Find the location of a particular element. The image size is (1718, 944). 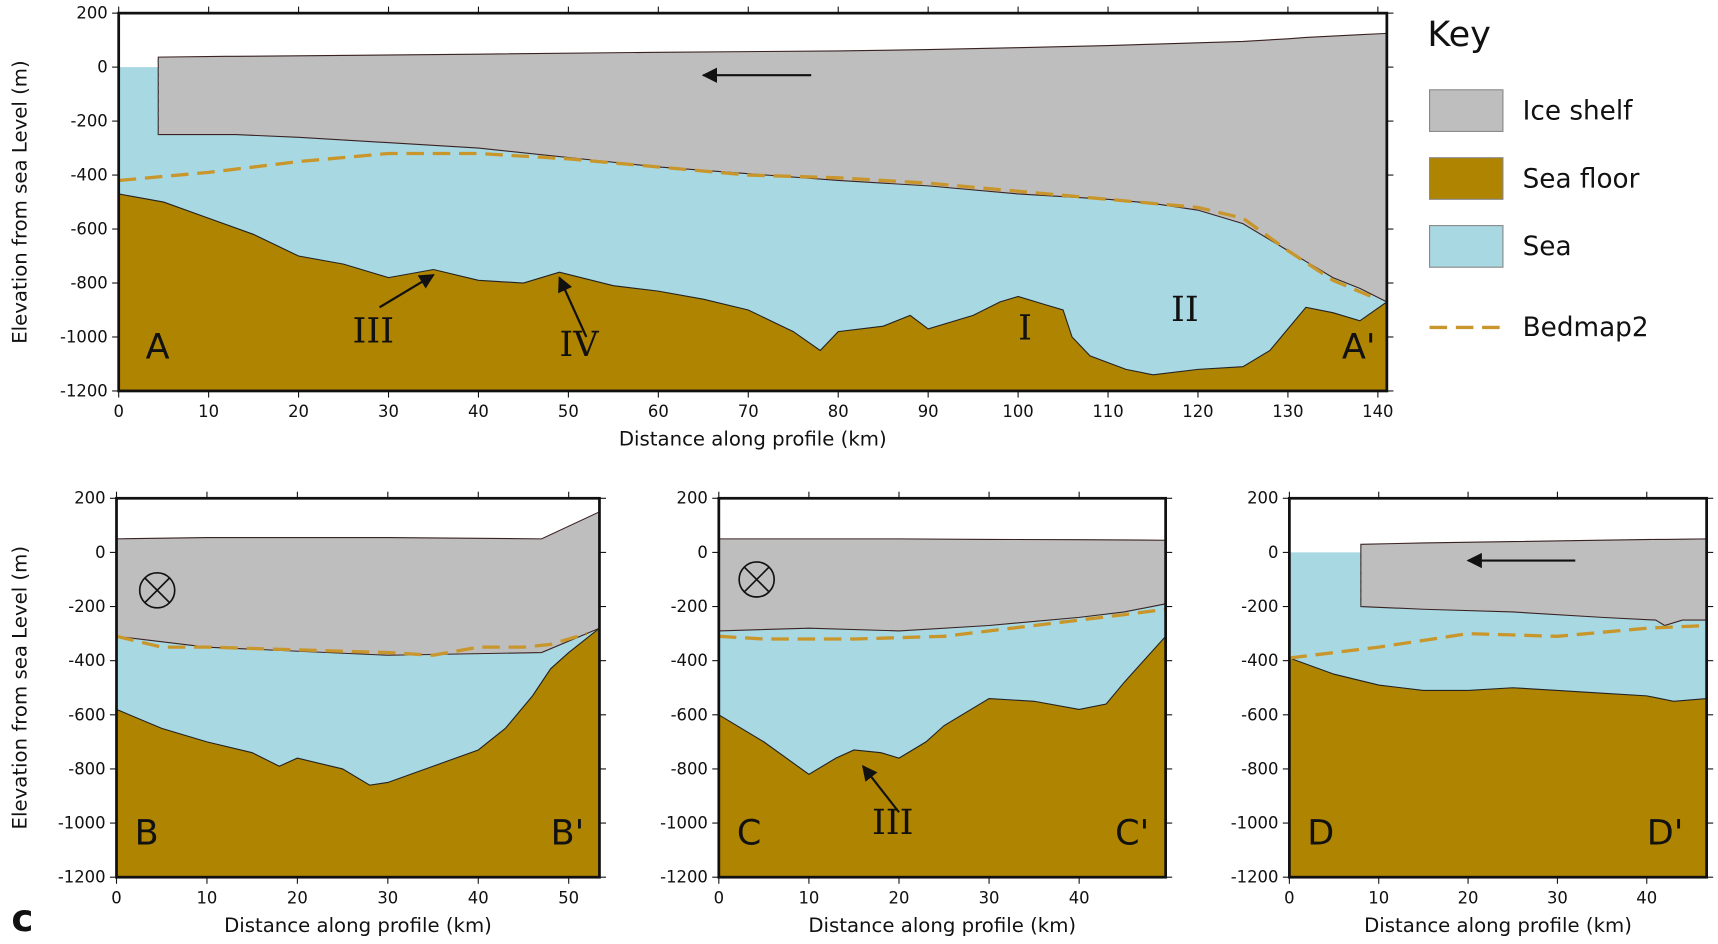

panel-label: c is located at coordinates (22, 918).